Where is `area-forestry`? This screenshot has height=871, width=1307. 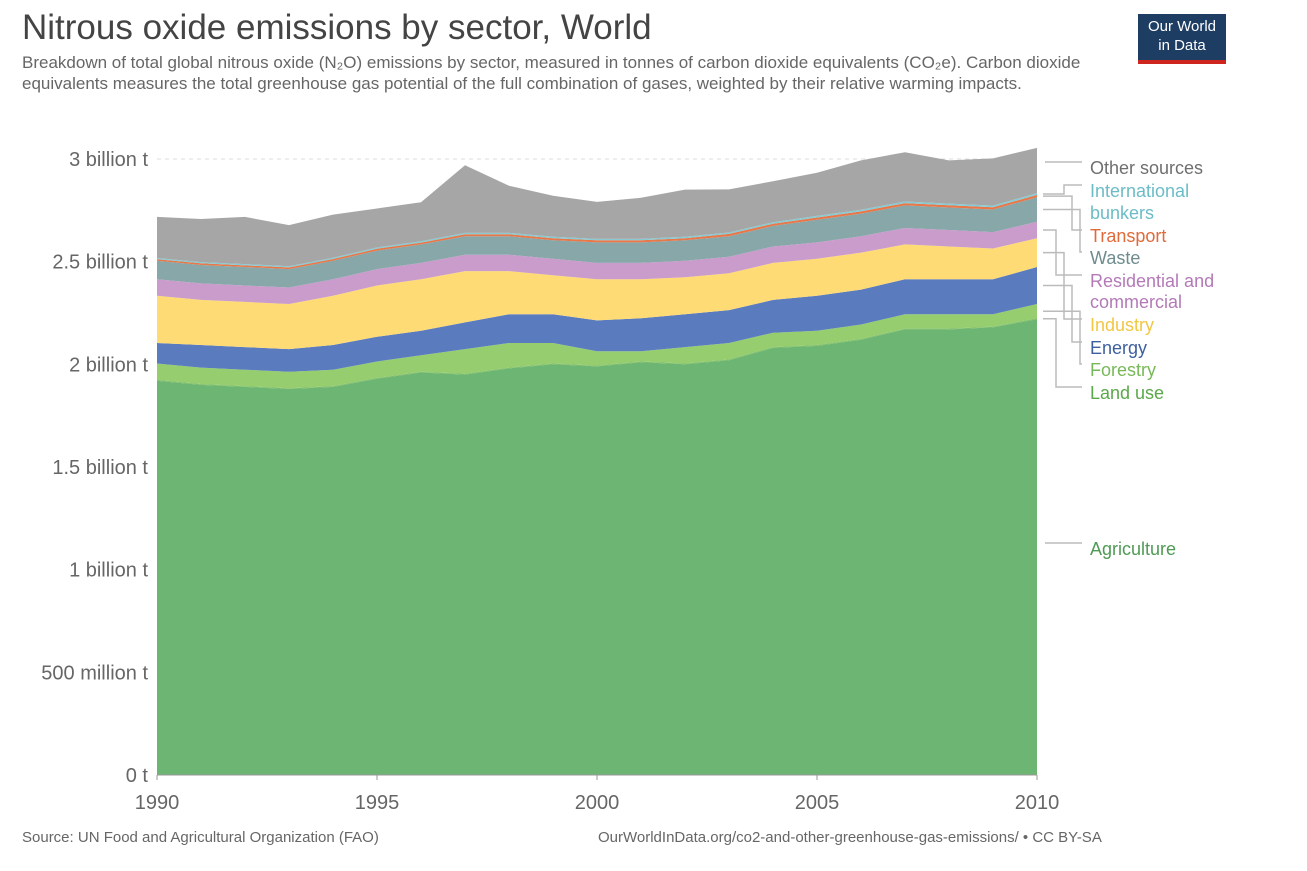 area-forestry is located at coordinates (597, 346).